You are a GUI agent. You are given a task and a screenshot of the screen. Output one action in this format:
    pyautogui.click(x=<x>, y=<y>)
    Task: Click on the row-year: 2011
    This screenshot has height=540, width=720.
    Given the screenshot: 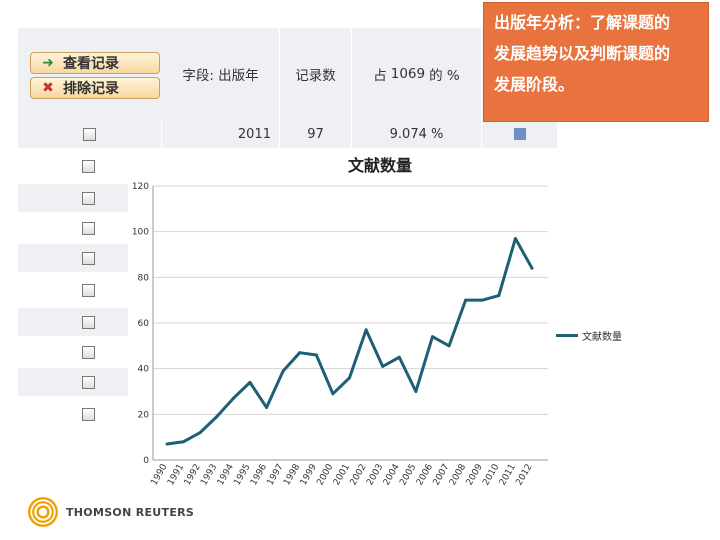 What is the action you would take?
    pyautogui.click(x=254, y=134)
    